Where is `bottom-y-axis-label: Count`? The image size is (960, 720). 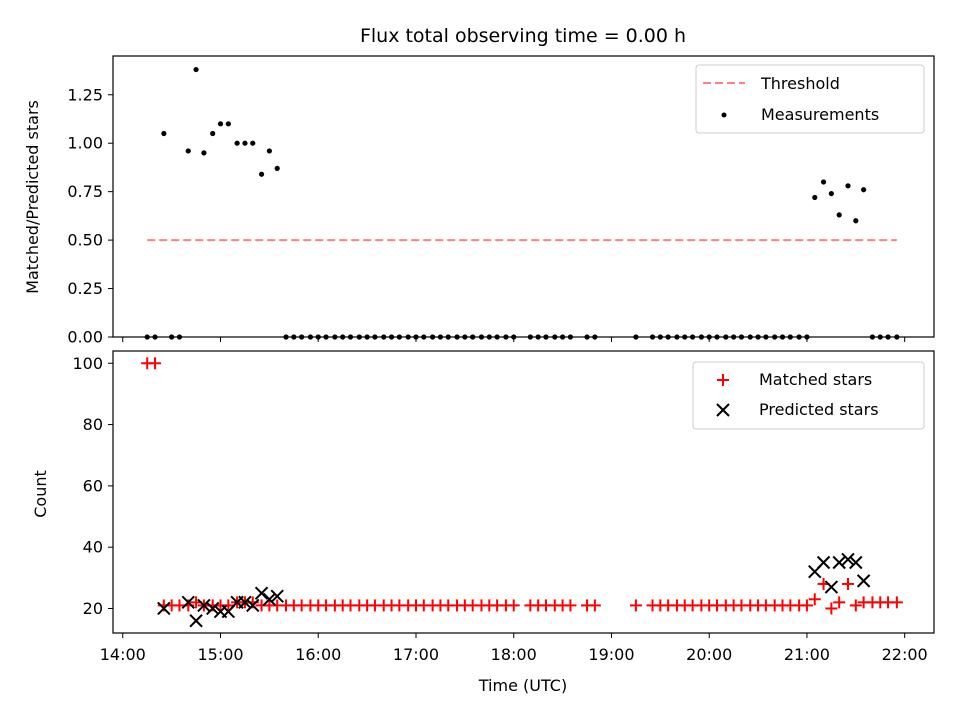
bottom-y-axis-label: Count is located at coordinates (40, 494).